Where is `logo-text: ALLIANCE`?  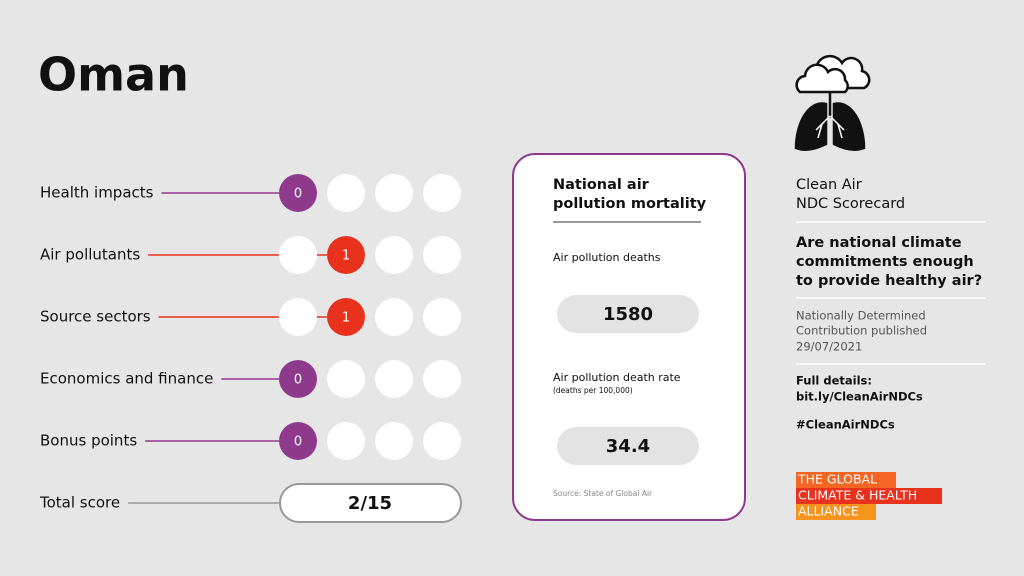
logo-text: ALLIANCE is located at coordinates (828, 511).